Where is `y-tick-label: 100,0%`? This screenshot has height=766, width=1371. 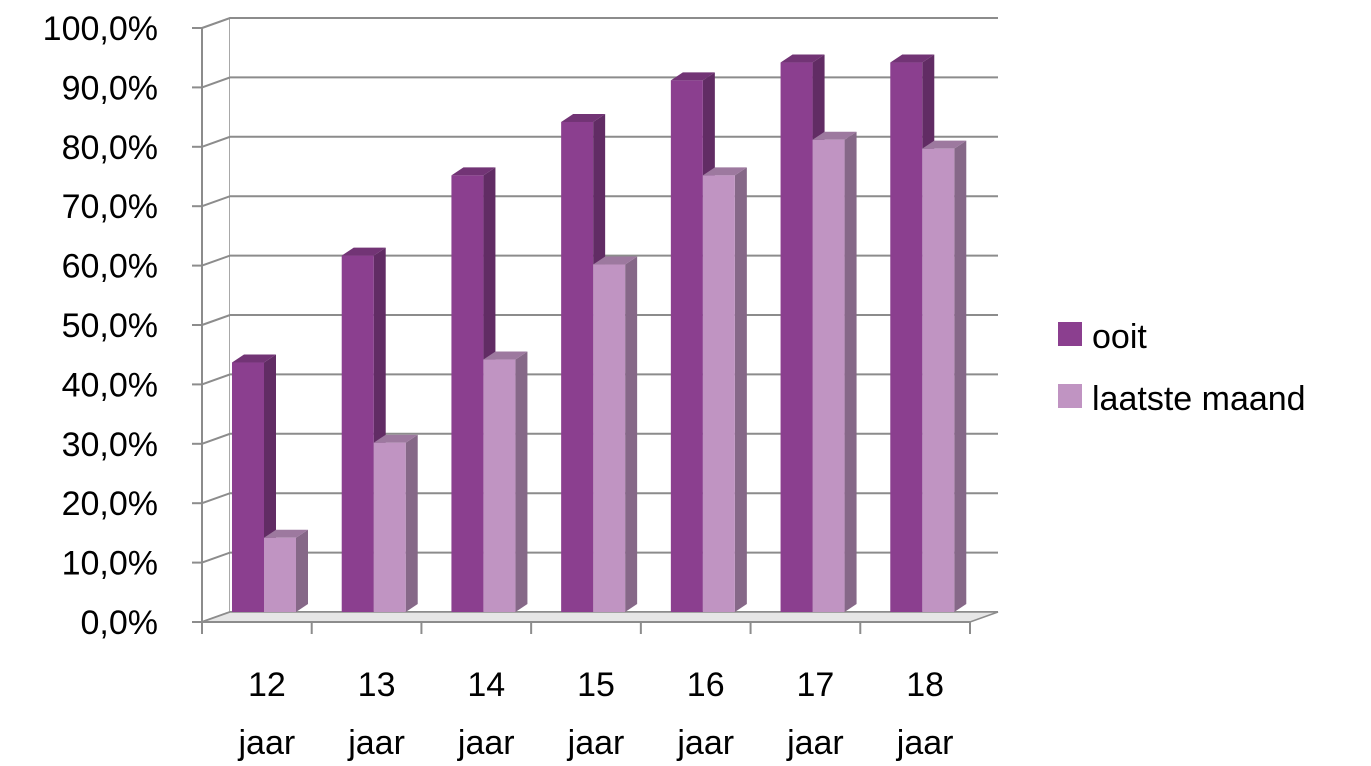 y-tick-label: 100,0% is located at coordinates (100, 29).